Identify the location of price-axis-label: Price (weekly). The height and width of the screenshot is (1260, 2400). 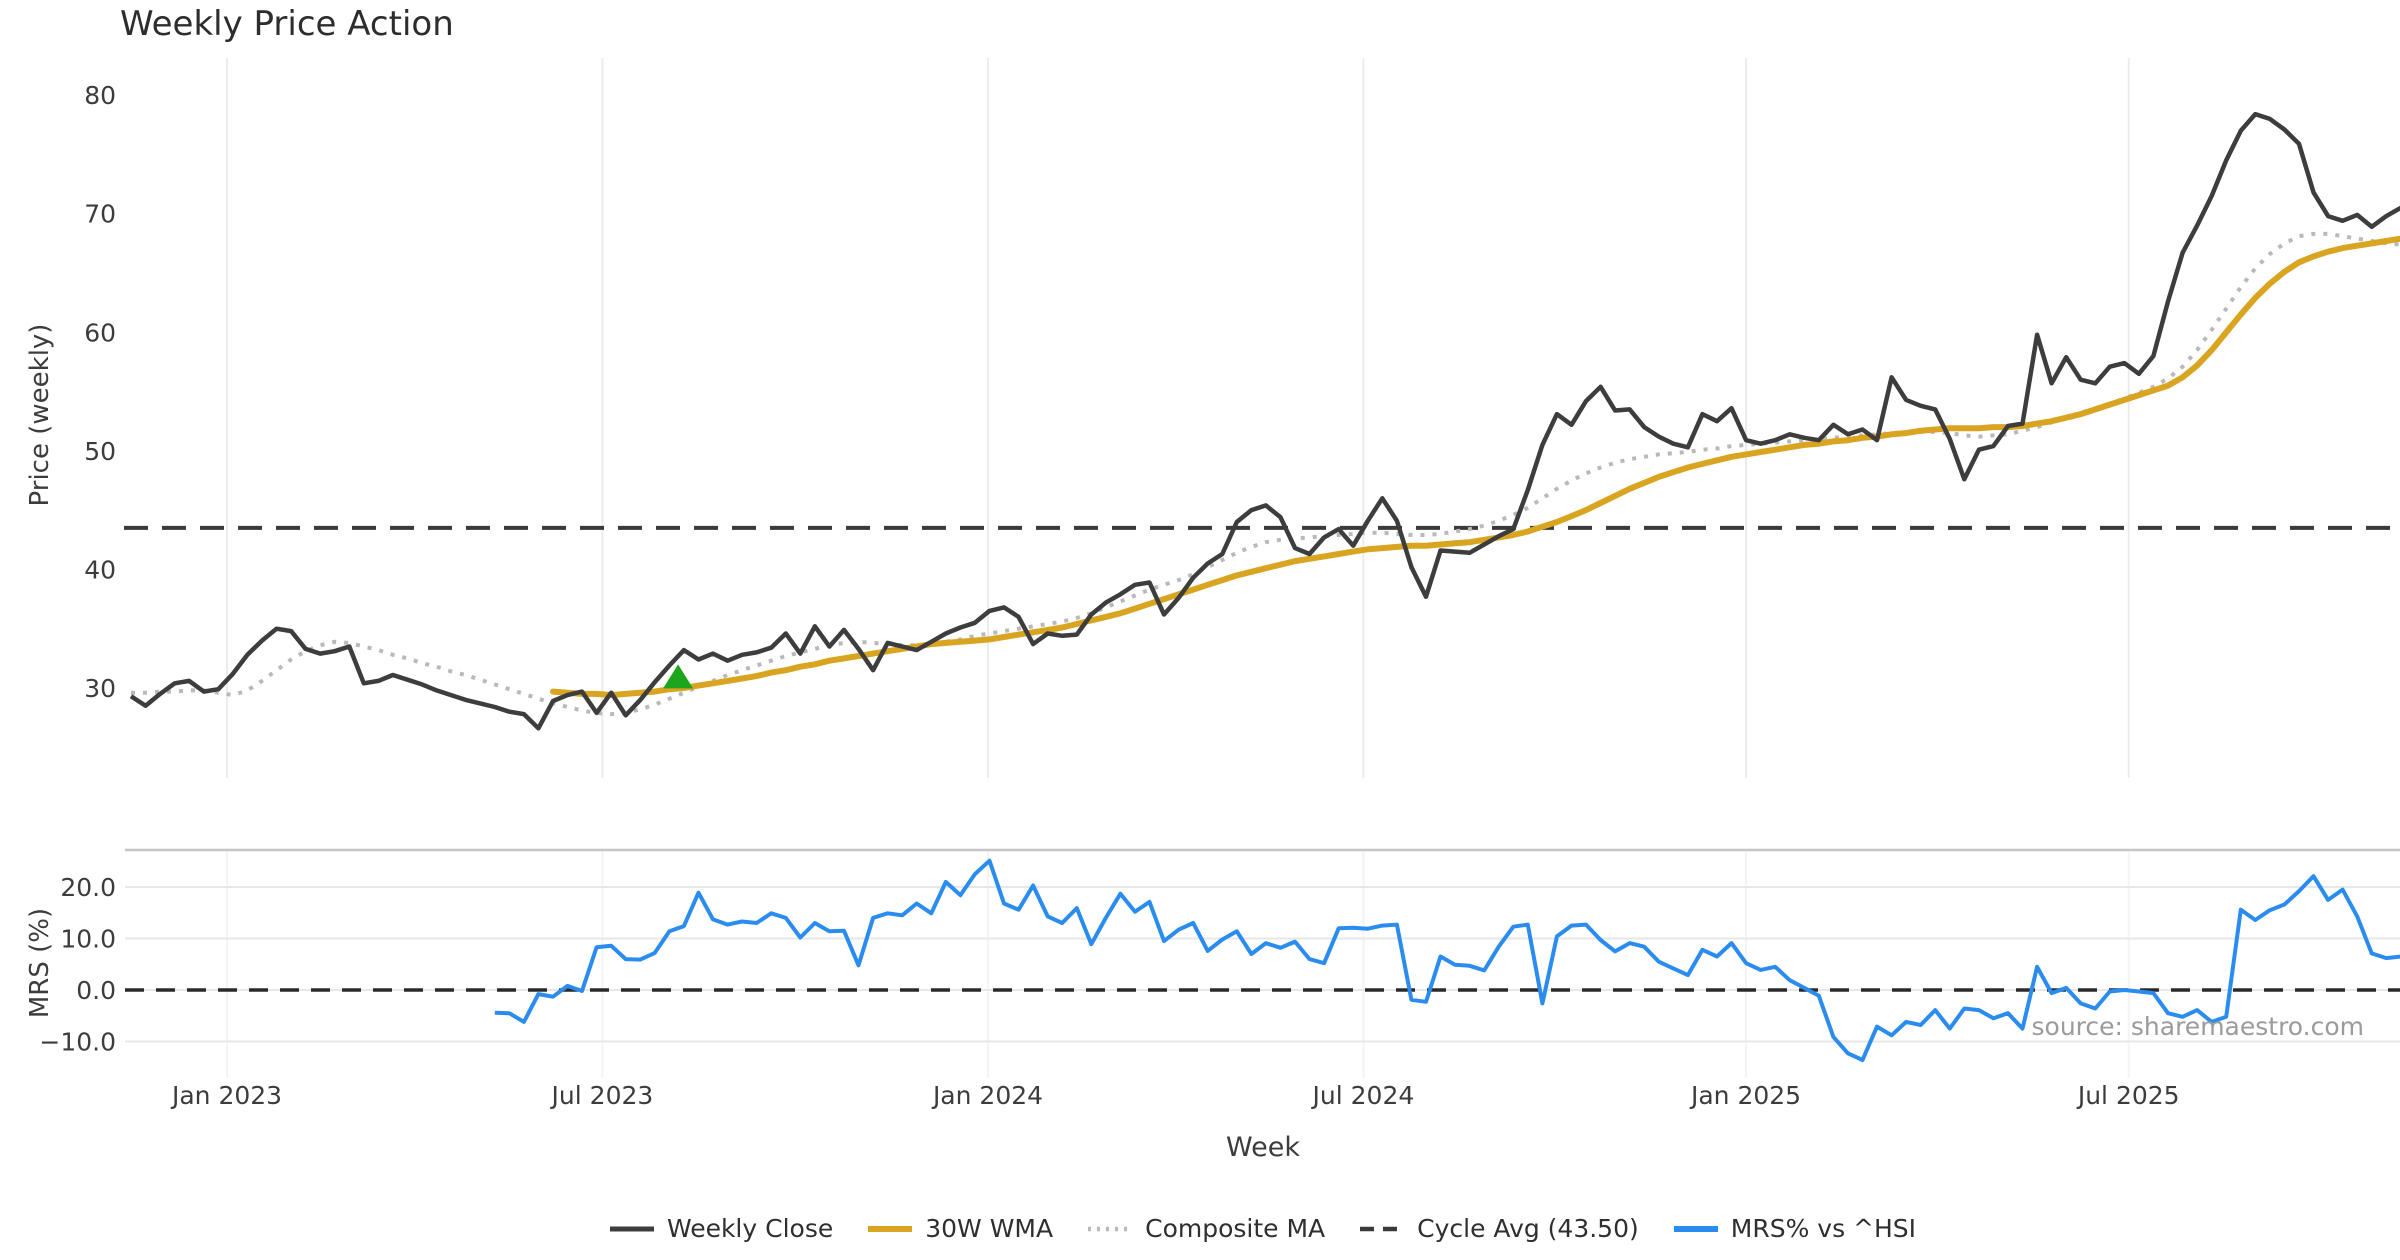
(40, 415).